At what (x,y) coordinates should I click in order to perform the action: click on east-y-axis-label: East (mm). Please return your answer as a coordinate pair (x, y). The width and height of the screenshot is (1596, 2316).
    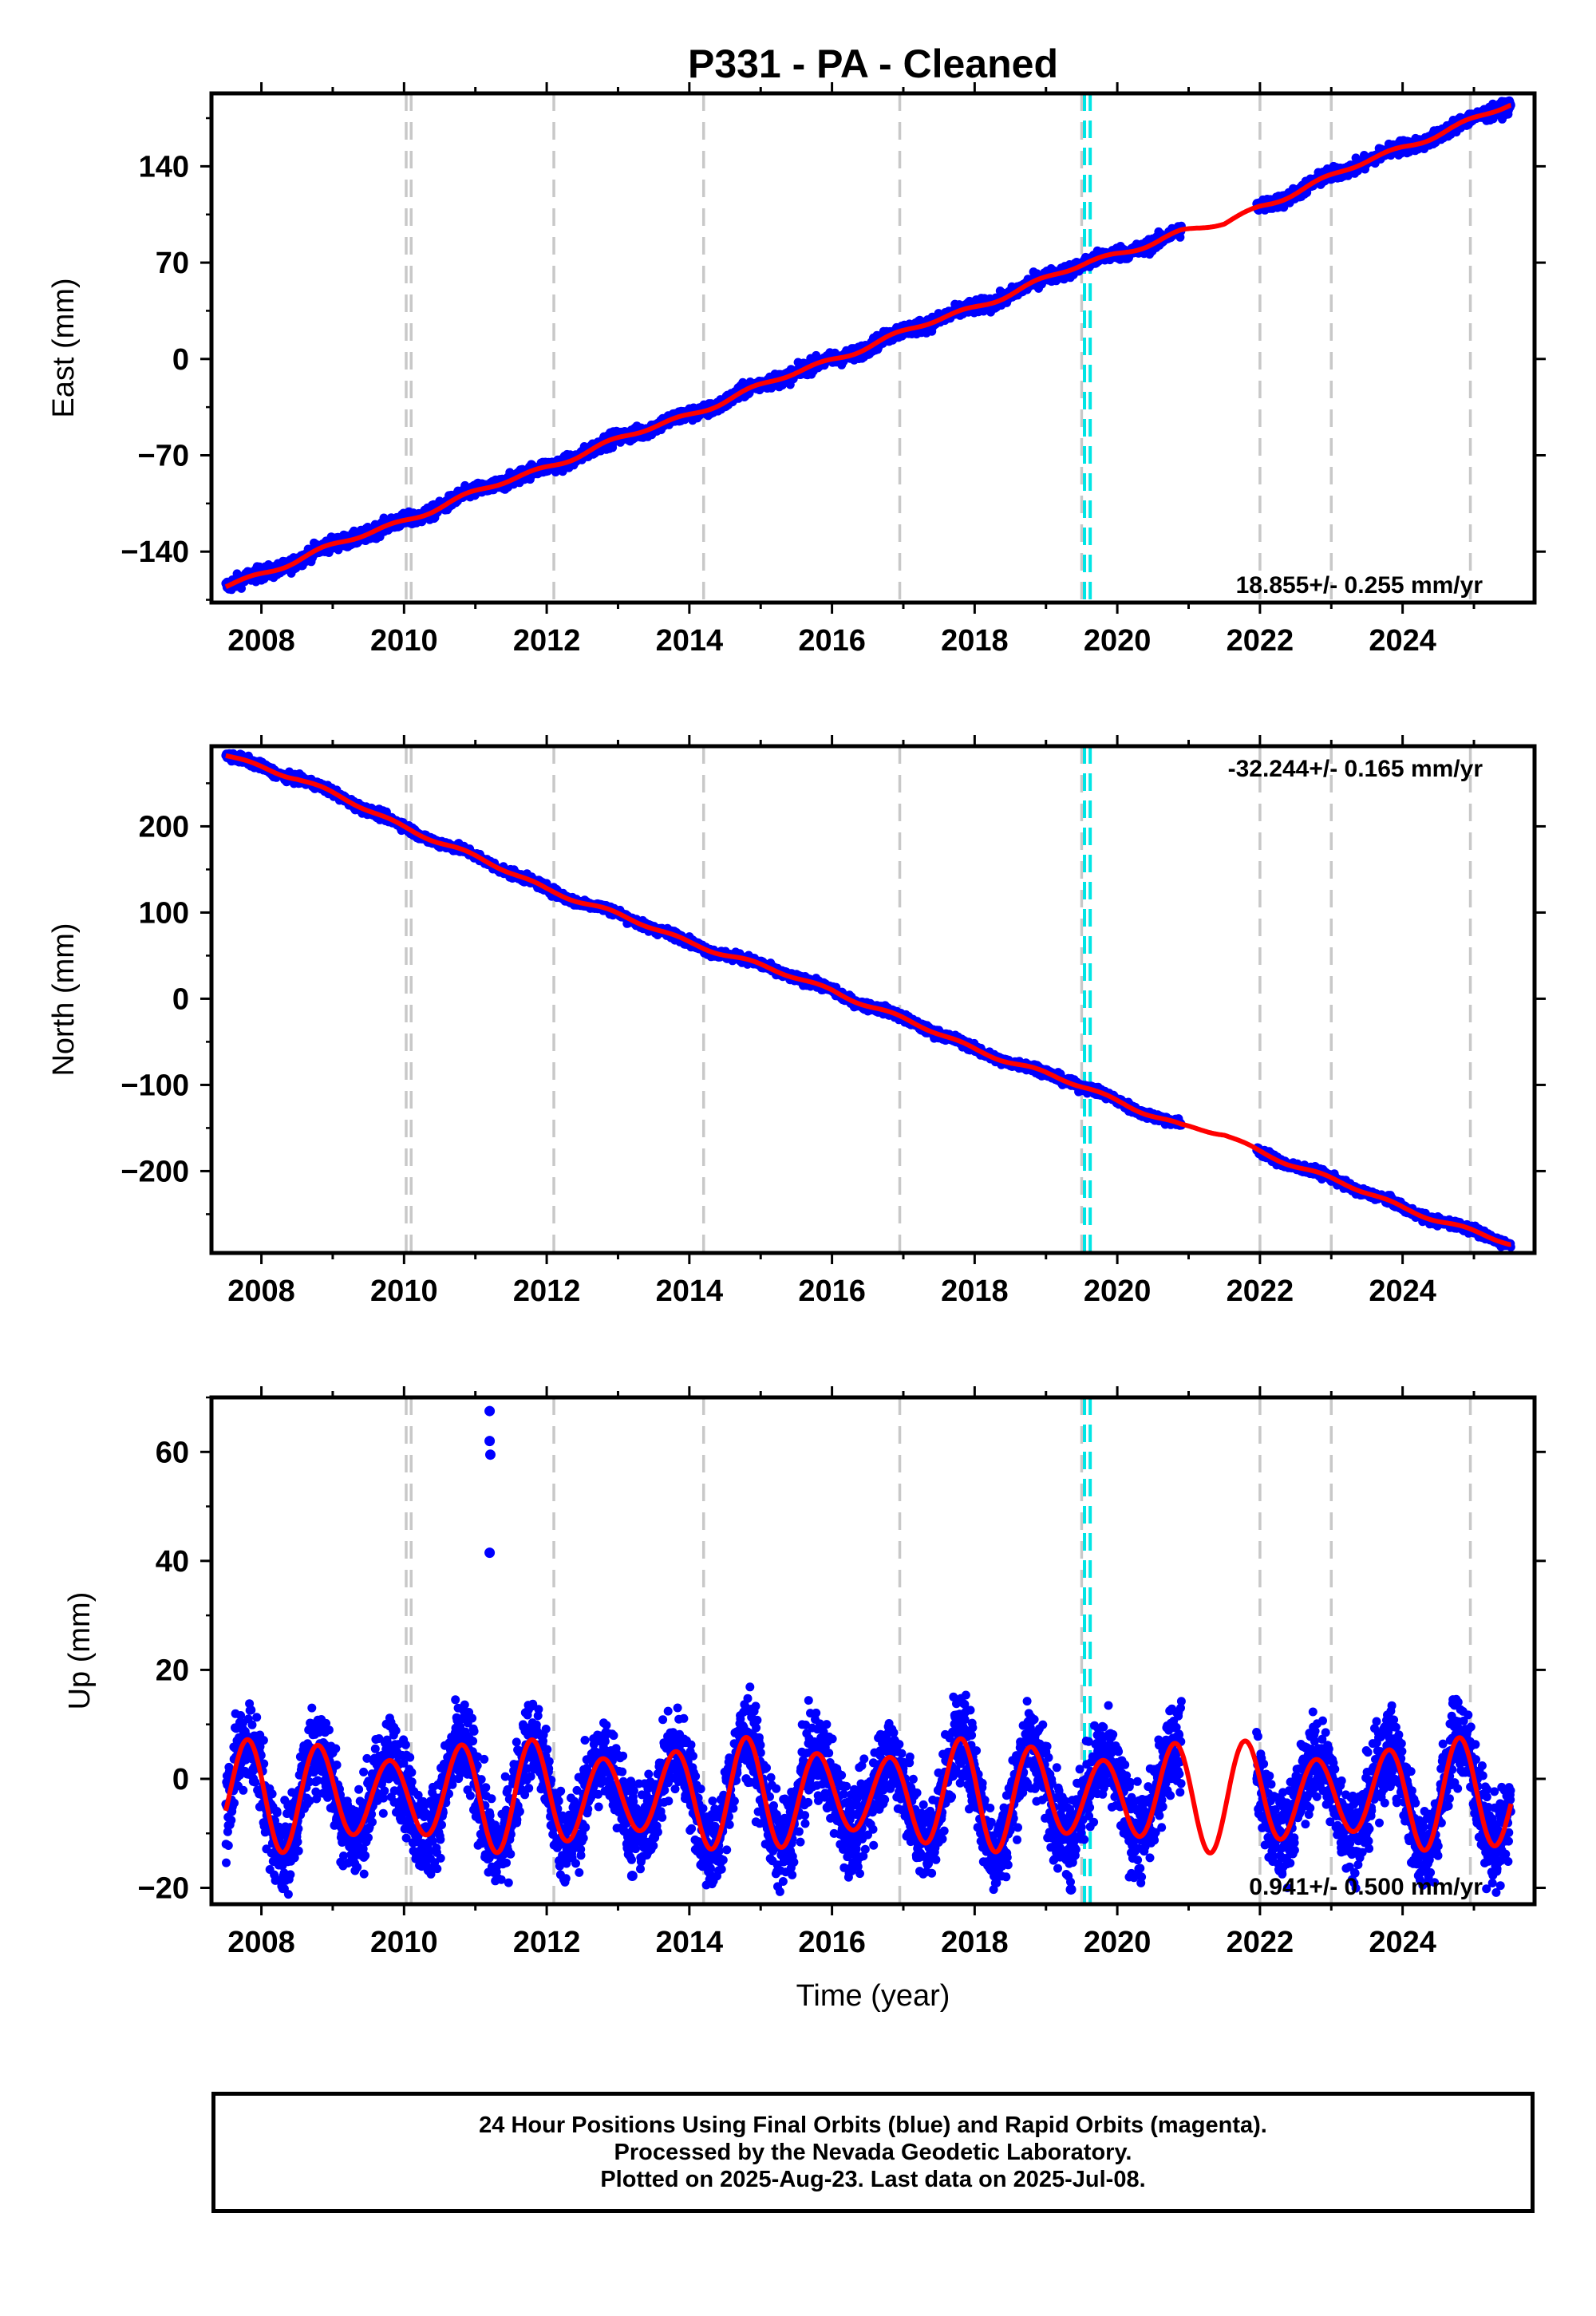
    Looking at the image, I should click on (64, 347).